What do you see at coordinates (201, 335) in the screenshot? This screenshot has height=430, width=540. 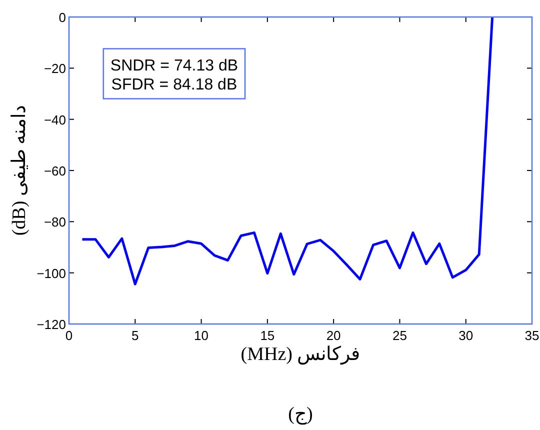 I see `x-tick-label: 10` at bounding box center [201, 335].